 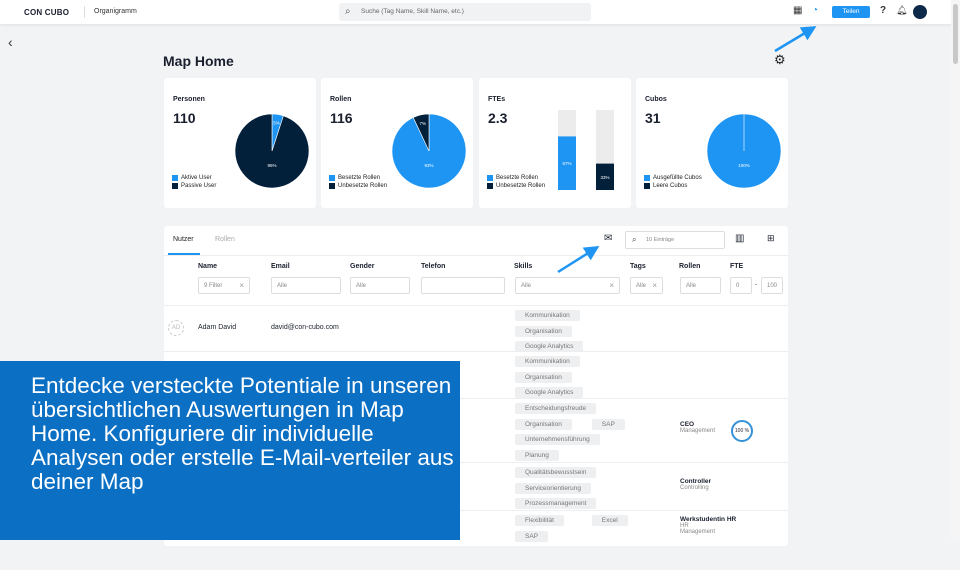 What do you see at coordinates (362, 266) in the screenshot?
I see `col-gender: Gender` at bounding box center [362, 266].